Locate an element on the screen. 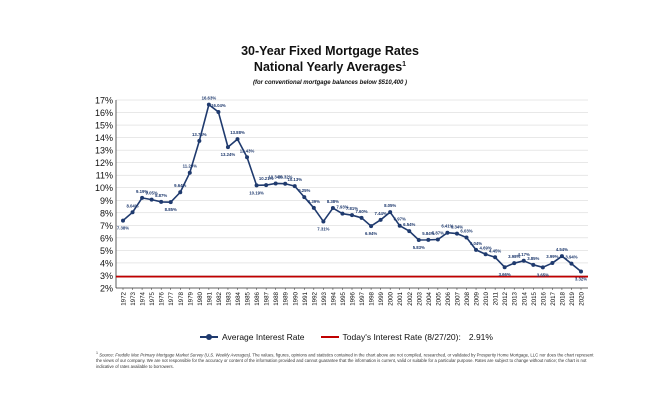 The width and height of the screenshot is (660, 403). chart-title-line2: National Yearly Averages1 is located at coordinates (330, 67).